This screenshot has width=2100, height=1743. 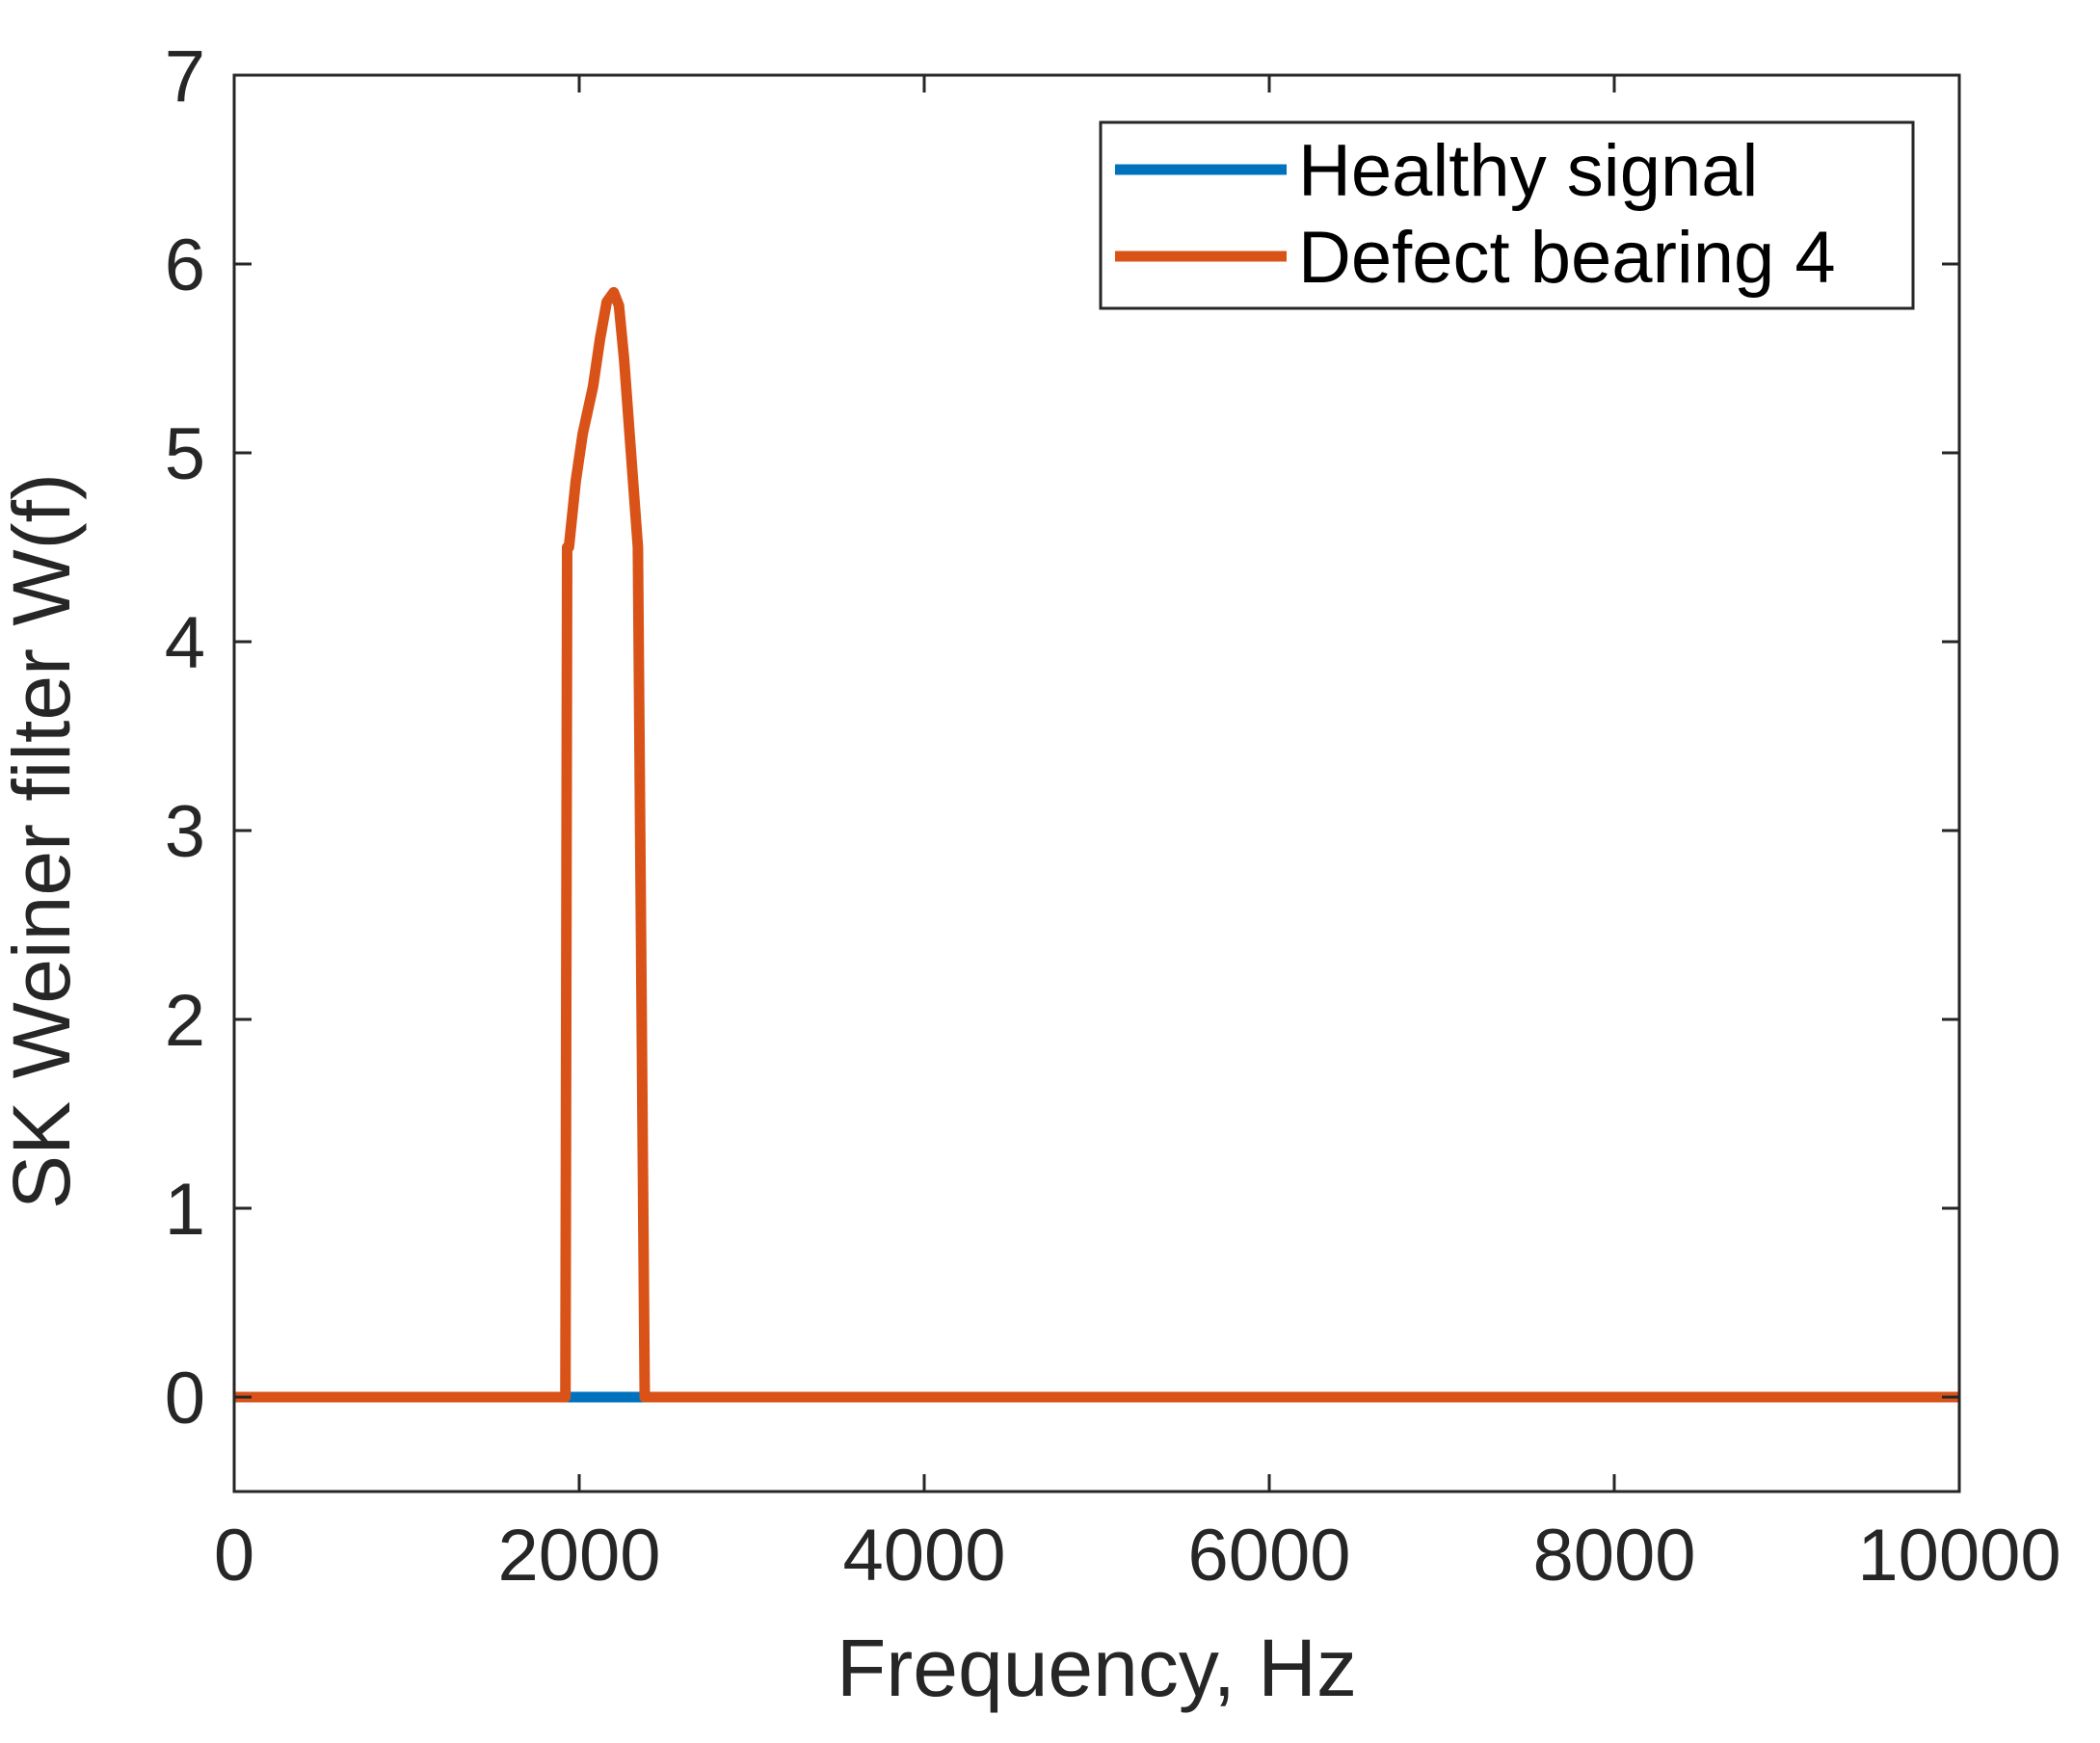 What do you see at coordinates (1268, 1556) in the screenshot?
I see `x-tick-label: 6000` at bounding box center [1268, 1556].